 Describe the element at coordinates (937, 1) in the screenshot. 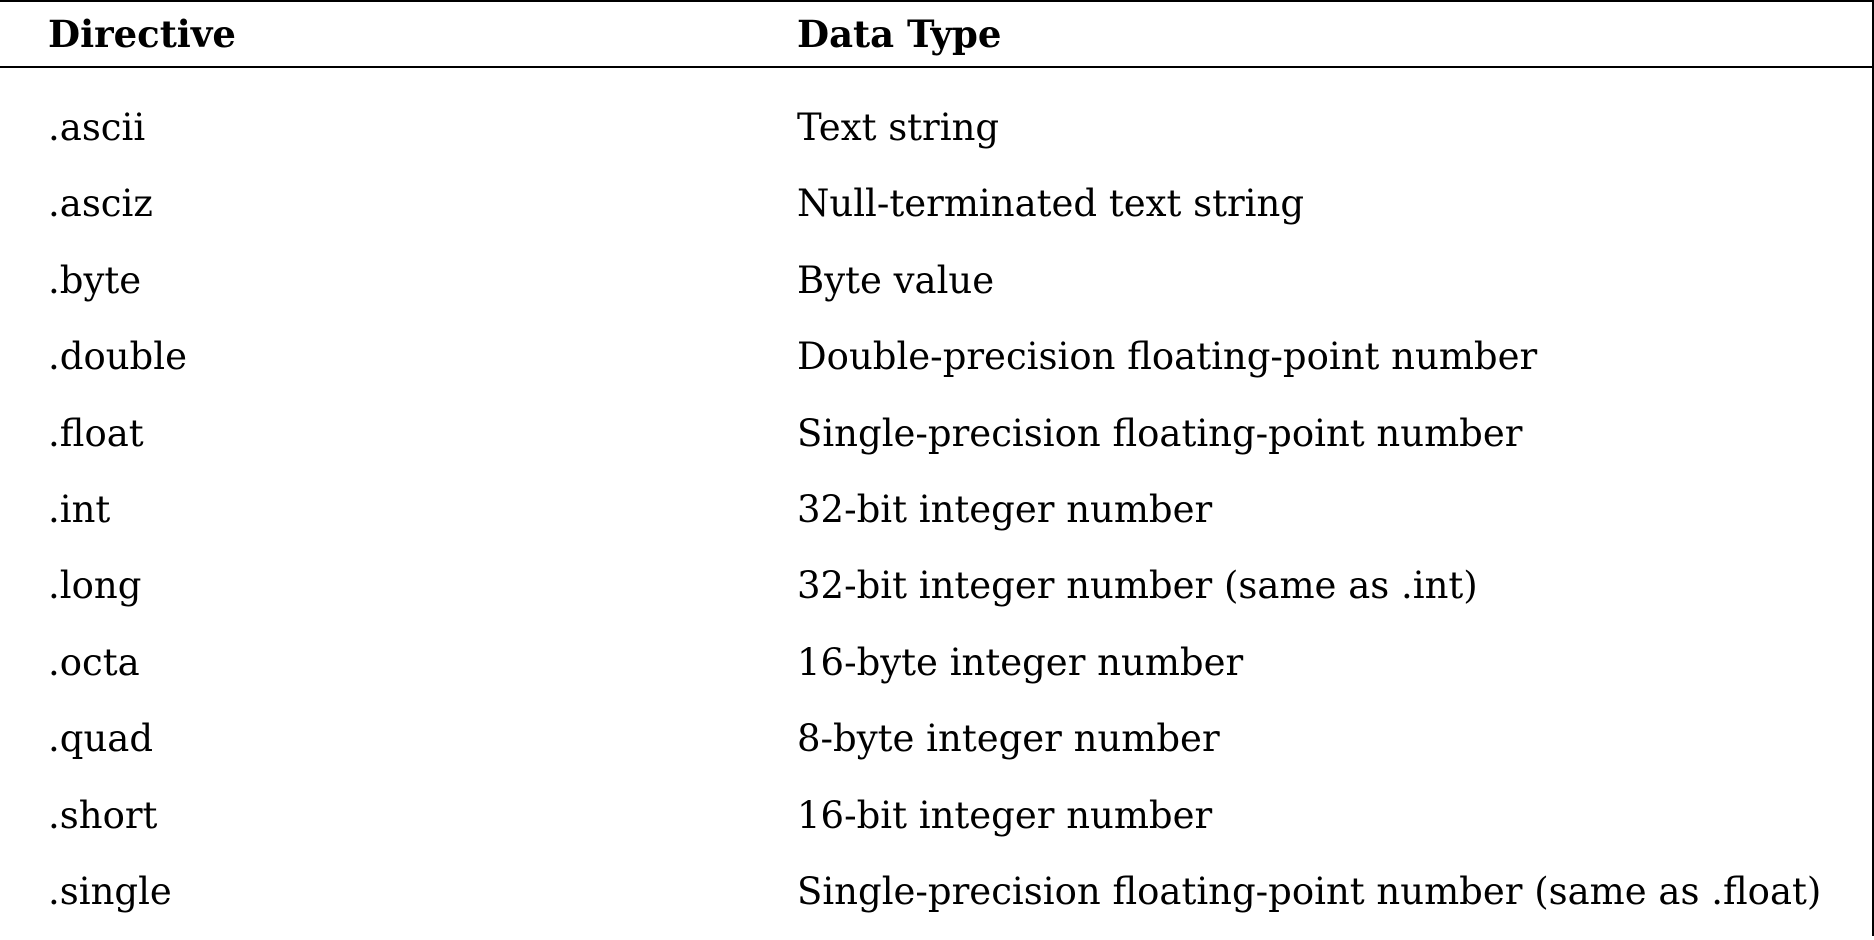

I see `table-top-rule` at that location.